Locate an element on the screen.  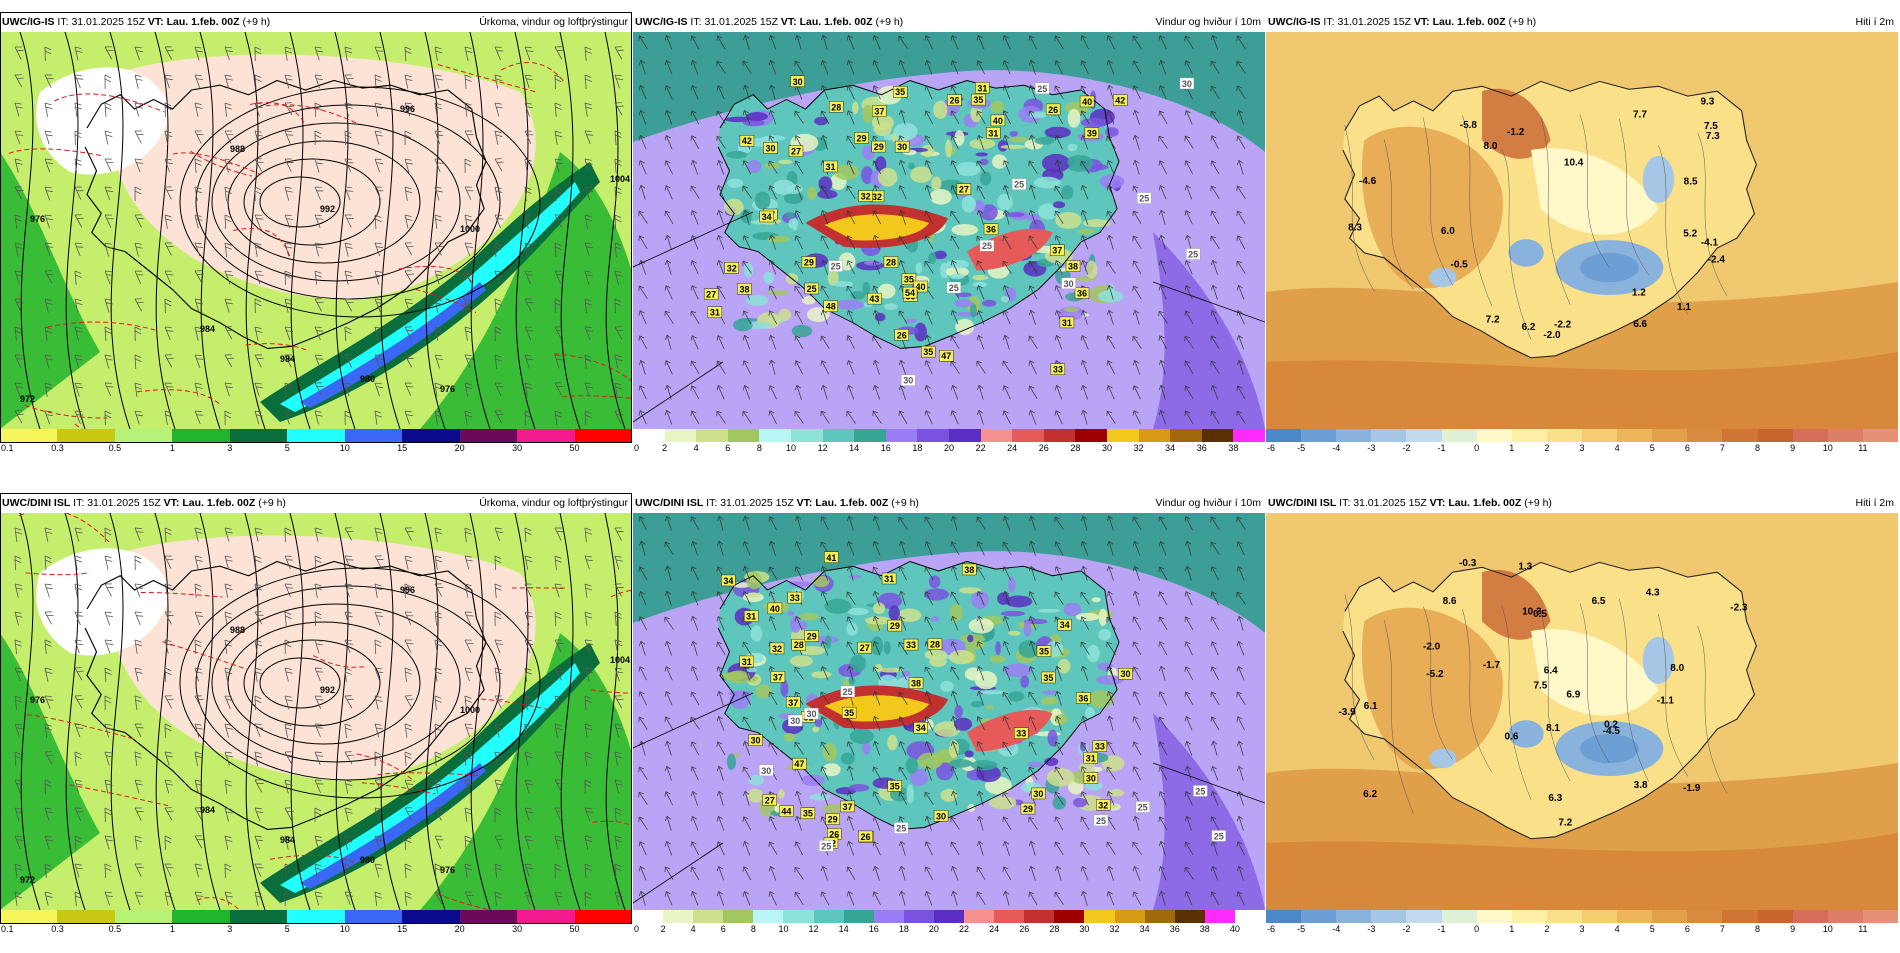
temp-label: 6.4 is located at coordinates (1551, 670).